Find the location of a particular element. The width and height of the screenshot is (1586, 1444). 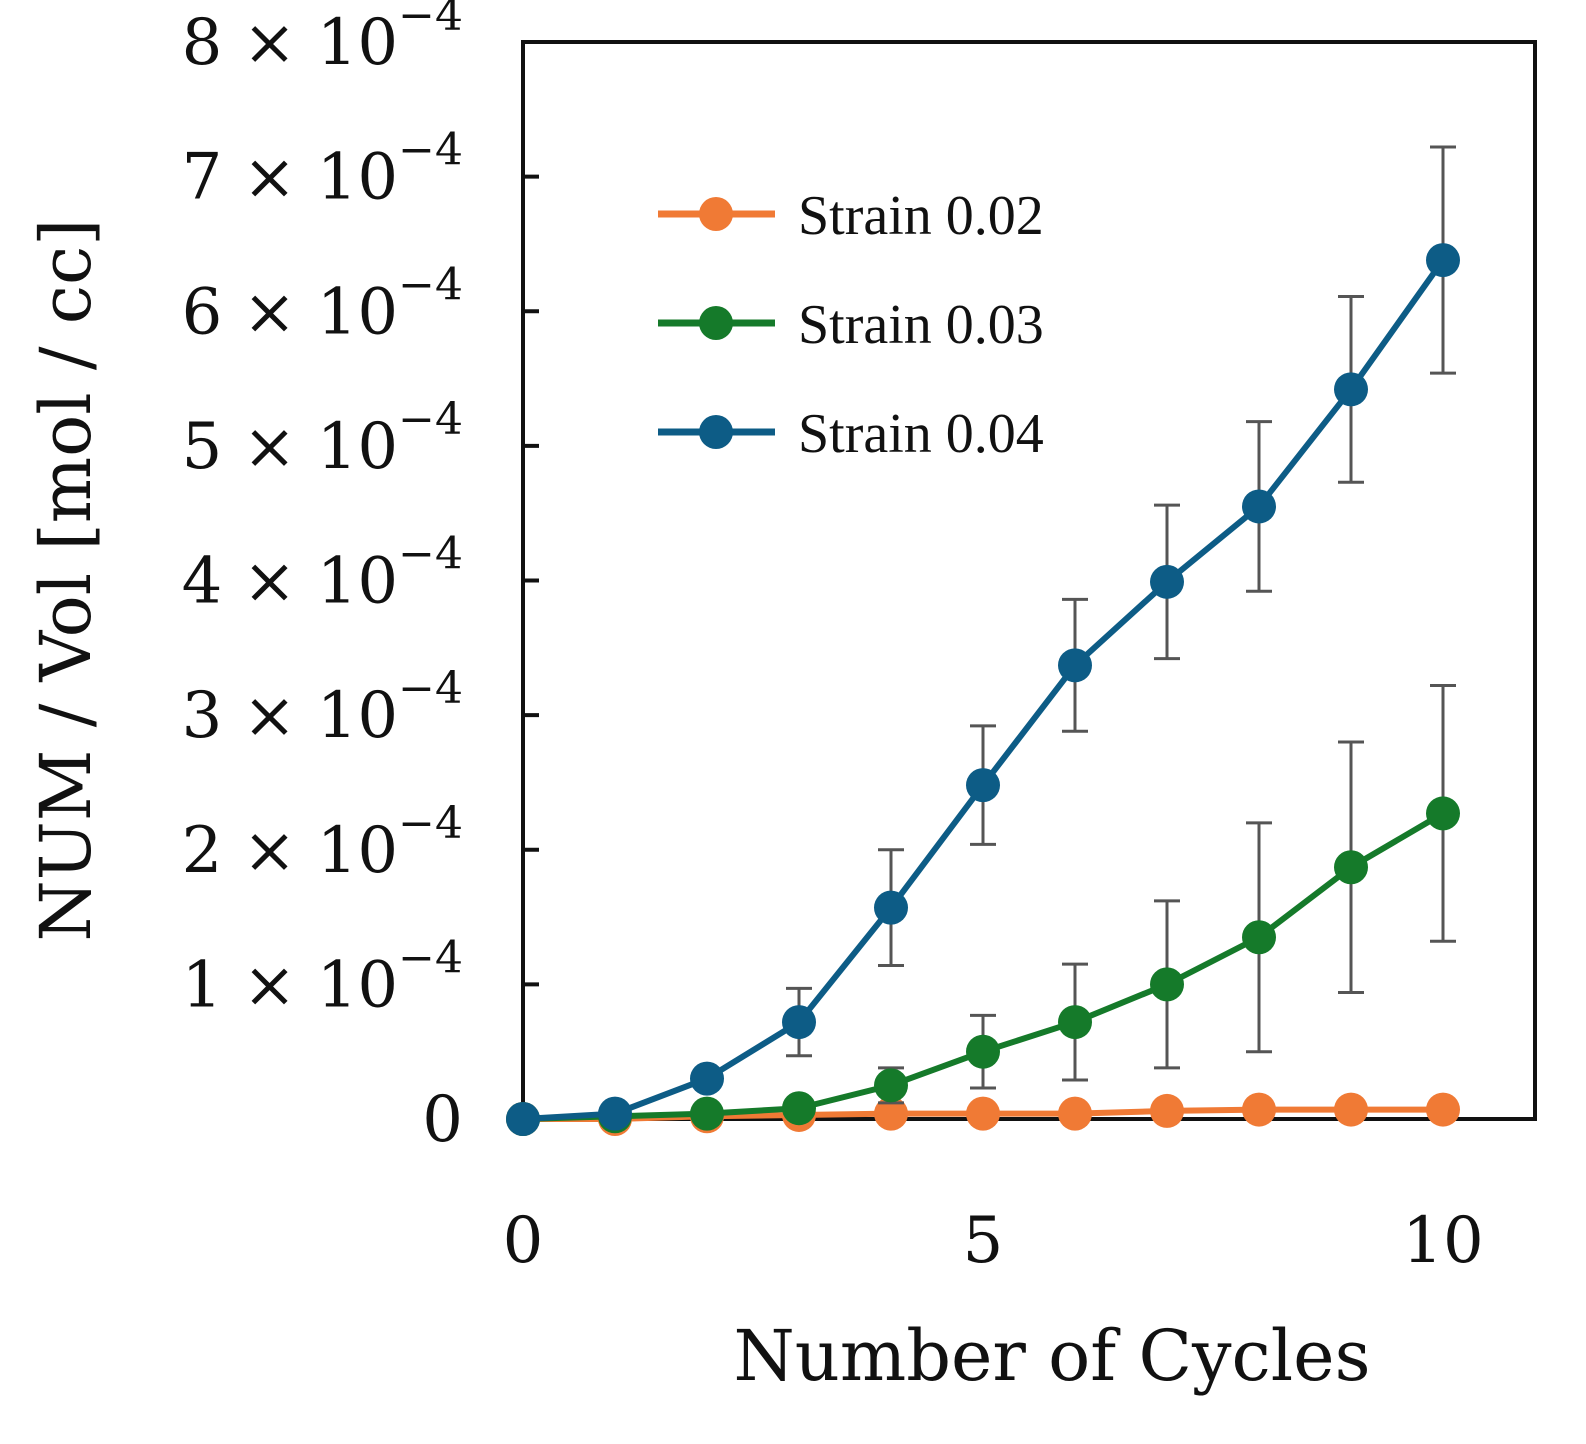

y-tick-exponent-2: −4 is located at coordinates (430, 823).